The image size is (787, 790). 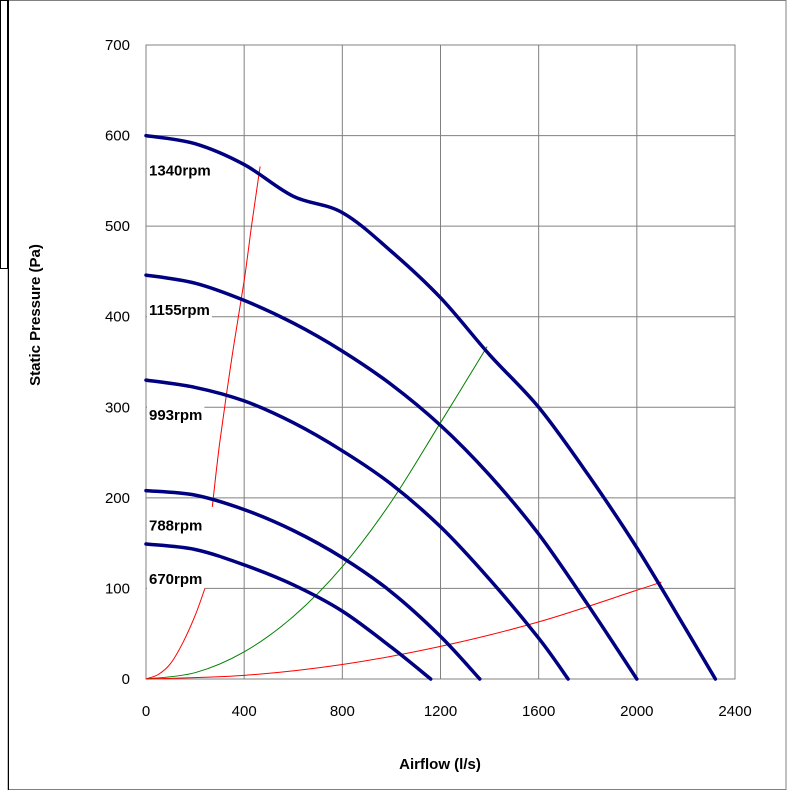 I want to click on curve-label: 993rpm, so click(x=175, y=415).